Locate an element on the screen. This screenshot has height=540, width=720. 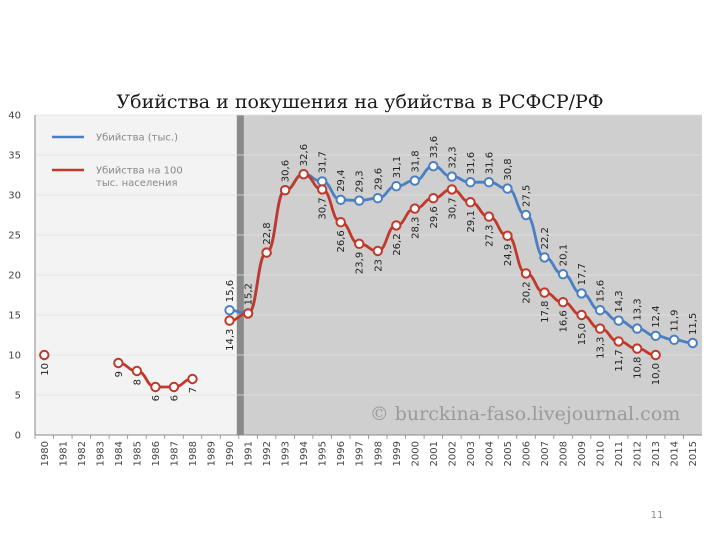
y-tick-label: 15 is located at coordinates (14, 316).